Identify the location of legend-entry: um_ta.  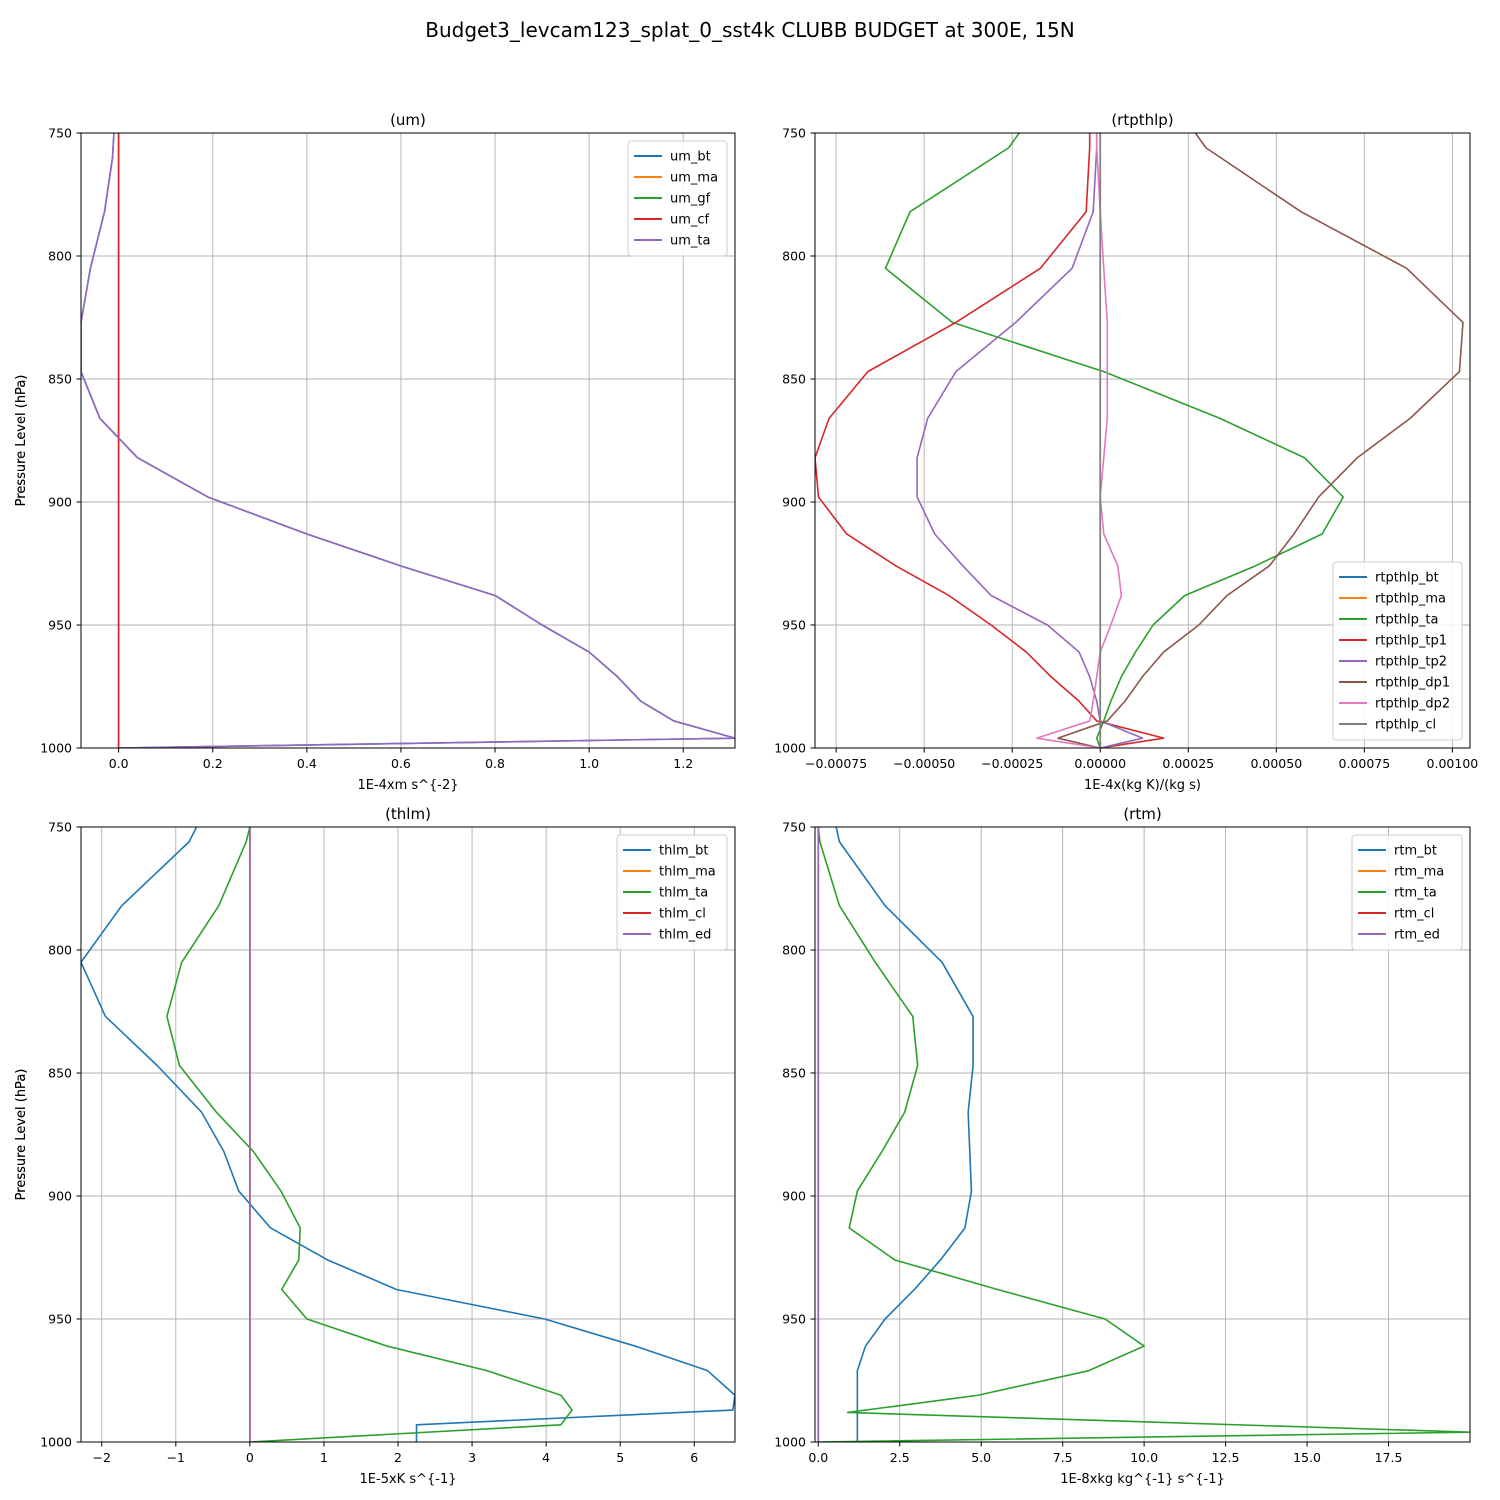
(690, 241).